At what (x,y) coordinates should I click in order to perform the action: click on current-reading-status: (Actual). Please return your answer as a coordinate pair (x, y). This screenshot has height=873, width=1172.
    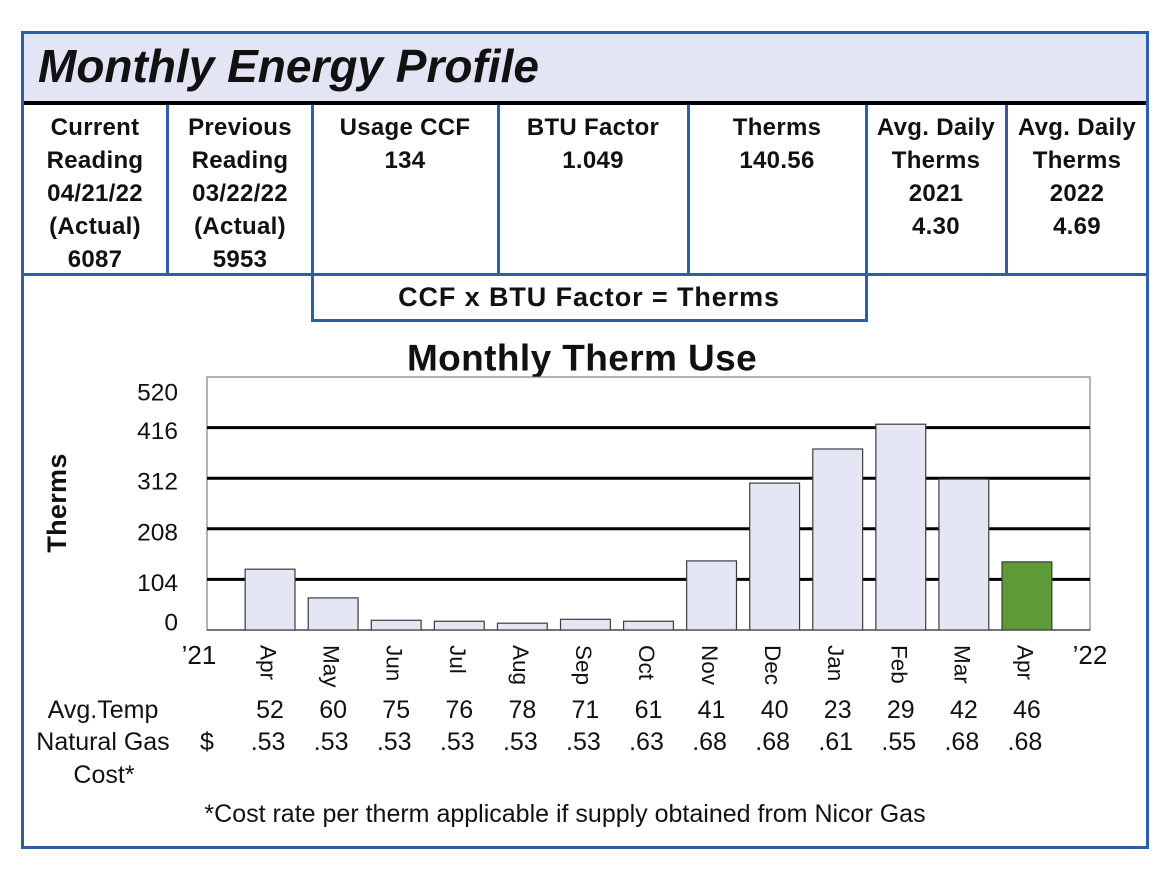
    Looking at the image, I should click on (95, 226).